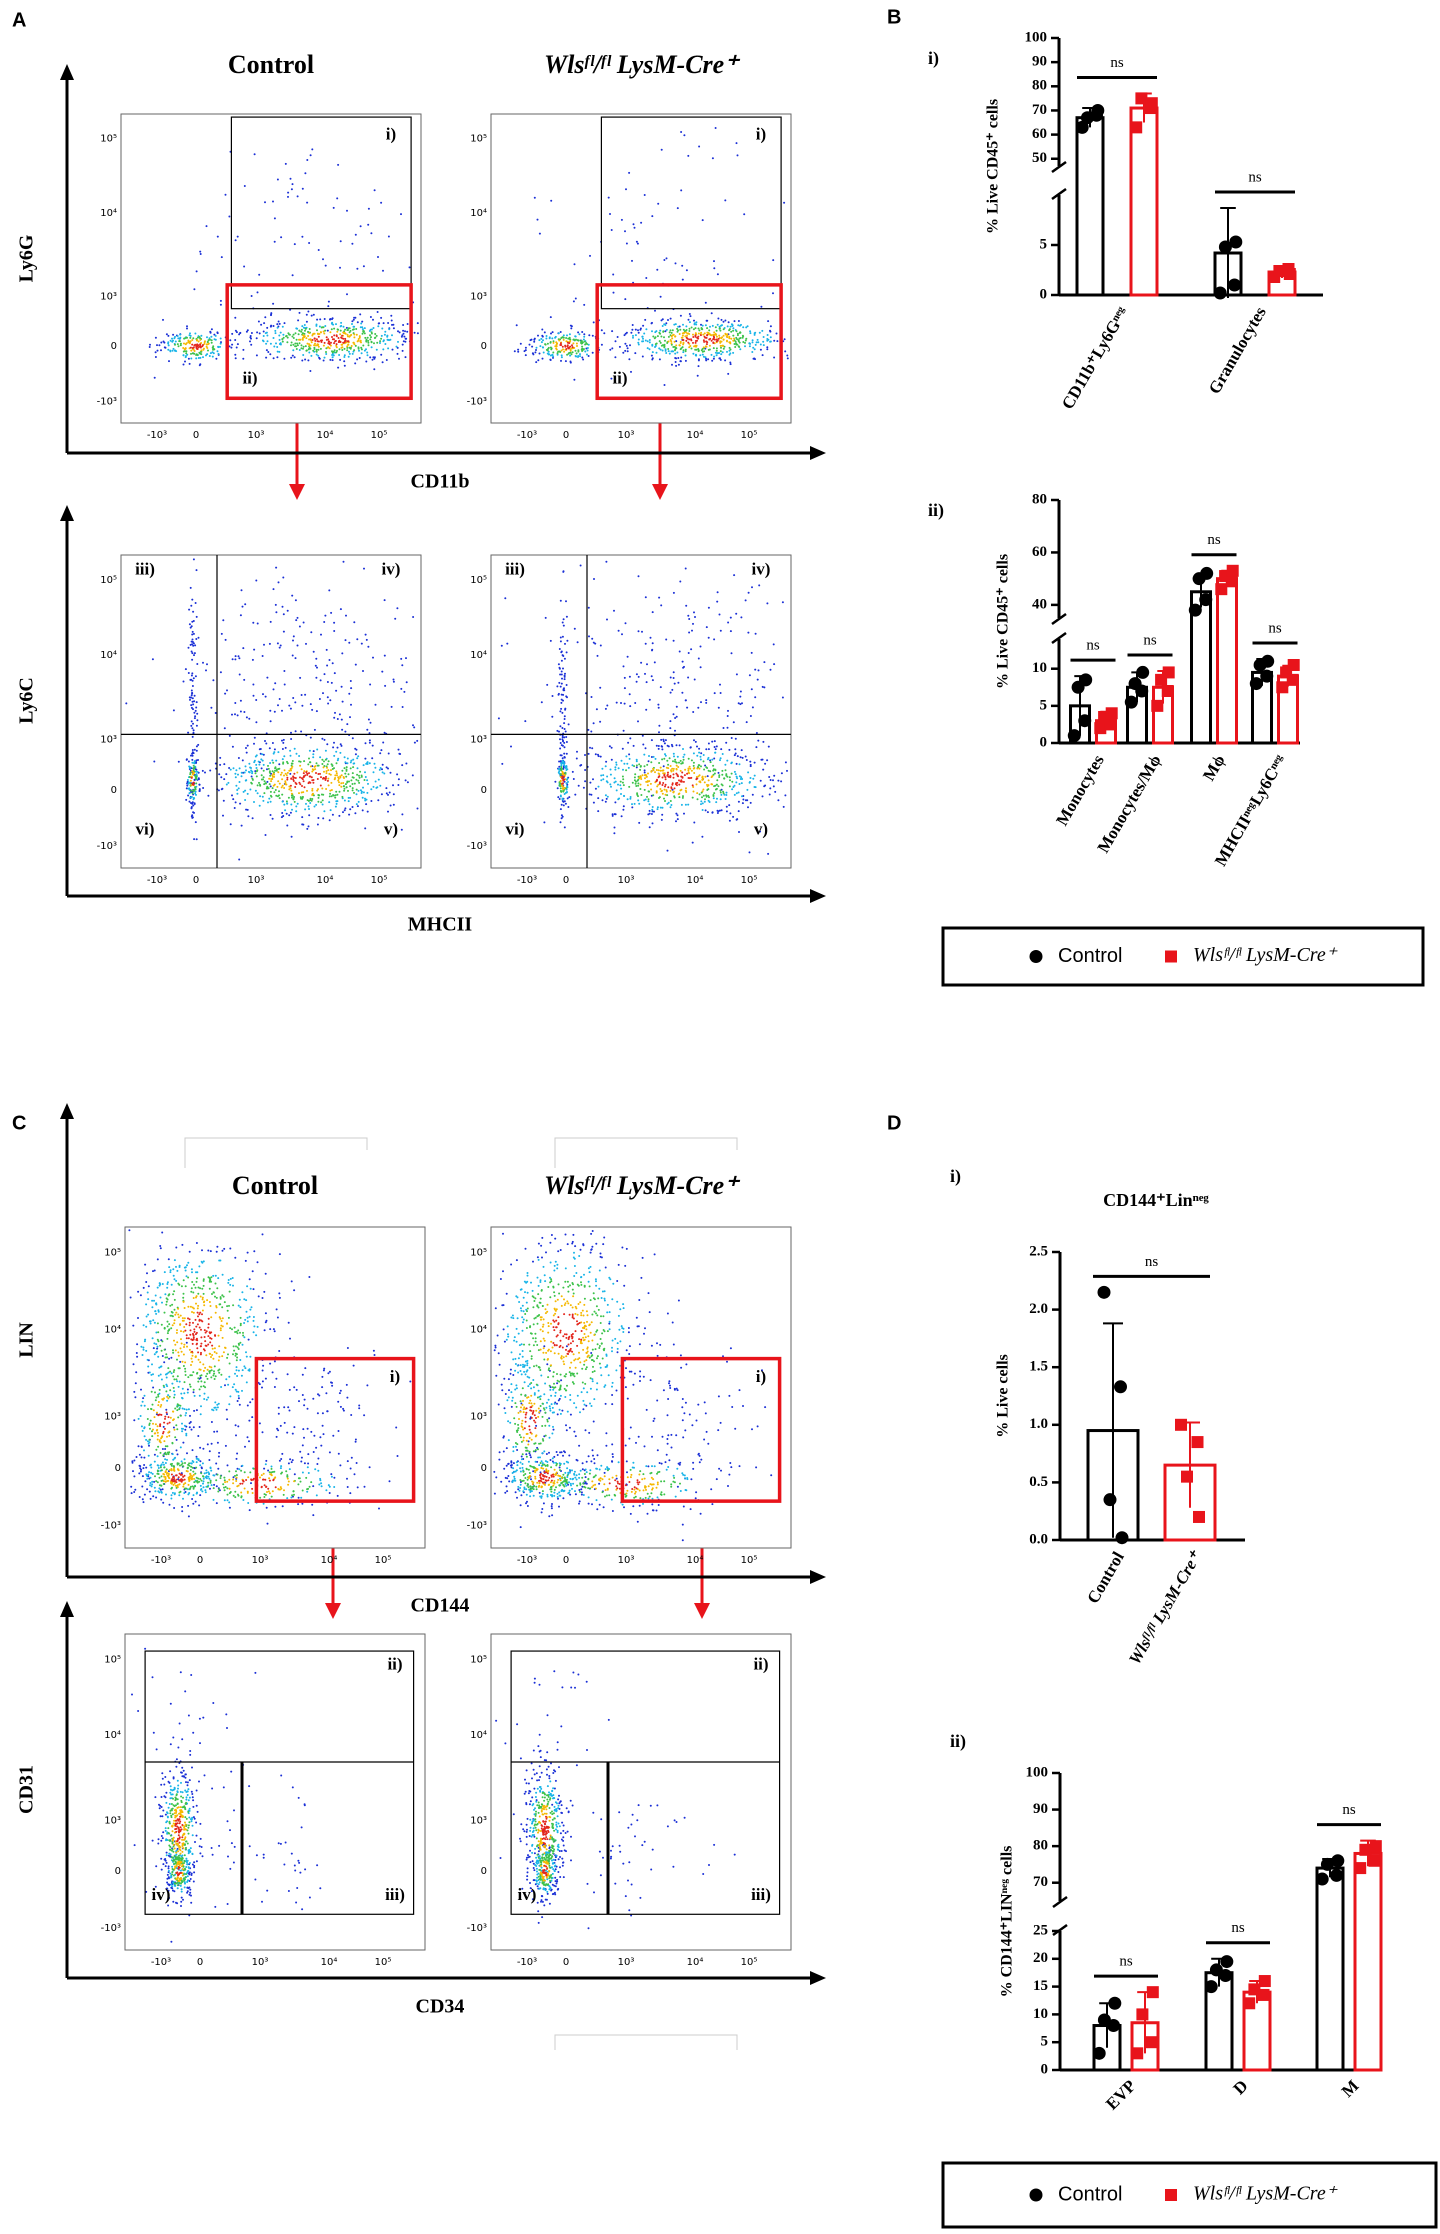 The image size is (1440, 2234). What do you see at coordinates (112, 1330) in the screenshot?
I see `y-tick-label: 10⁴` at bounding box center [112, 1330].